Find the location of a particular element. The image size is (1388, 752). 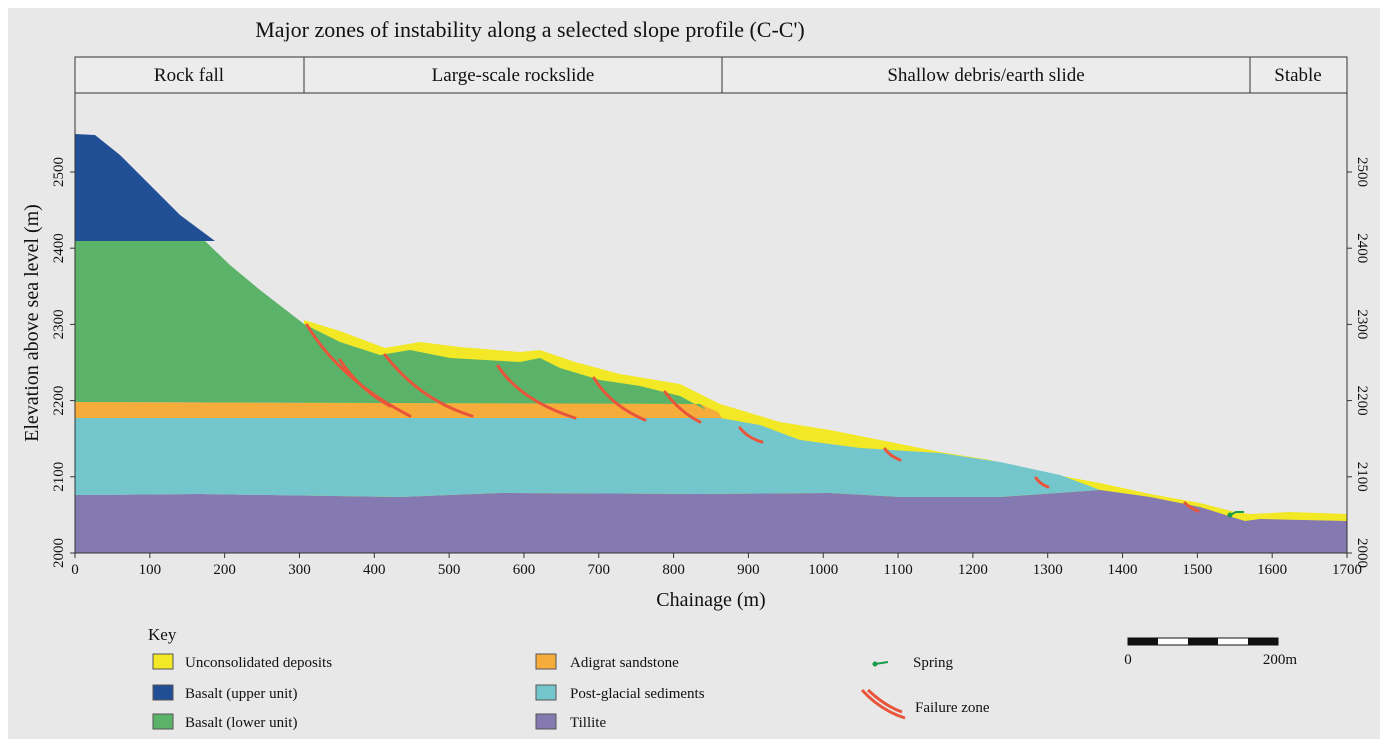

y-tick-label: 2400 is located at coordinates (59, 248).